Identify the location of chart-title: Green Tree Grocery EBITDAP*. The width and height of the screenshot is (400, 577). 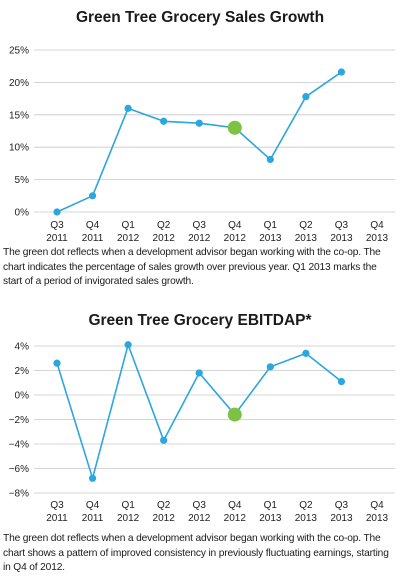
(200, 320).